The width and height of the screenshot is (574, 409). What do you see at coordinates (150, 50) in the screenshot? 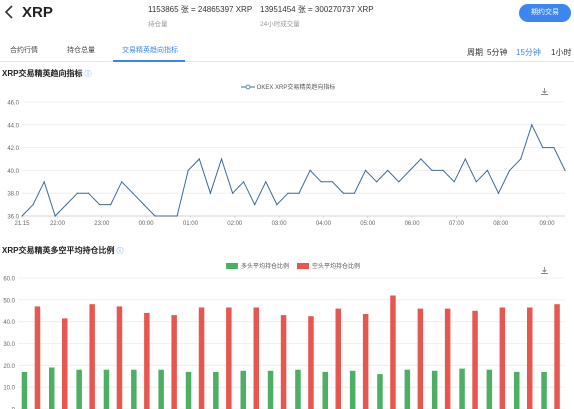
I see `tab-elite-trend: 交易精英趋向指标` at bounding box center [150, 50].